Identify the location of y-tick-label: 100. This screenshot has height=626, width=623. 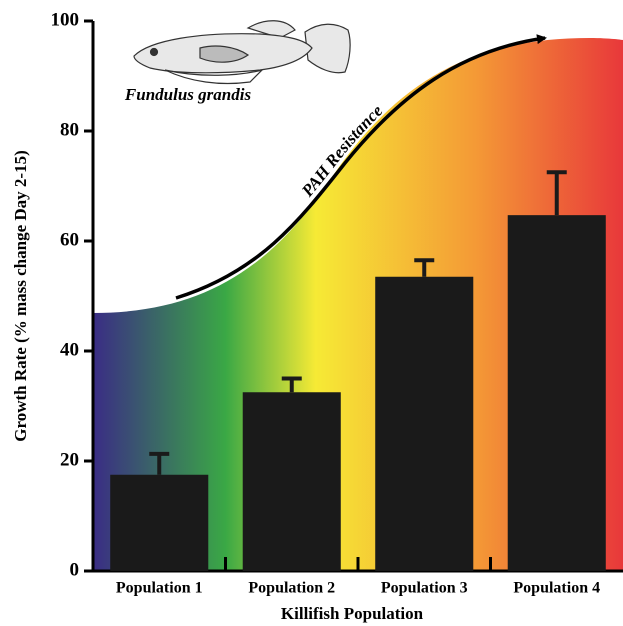
(65, 19).